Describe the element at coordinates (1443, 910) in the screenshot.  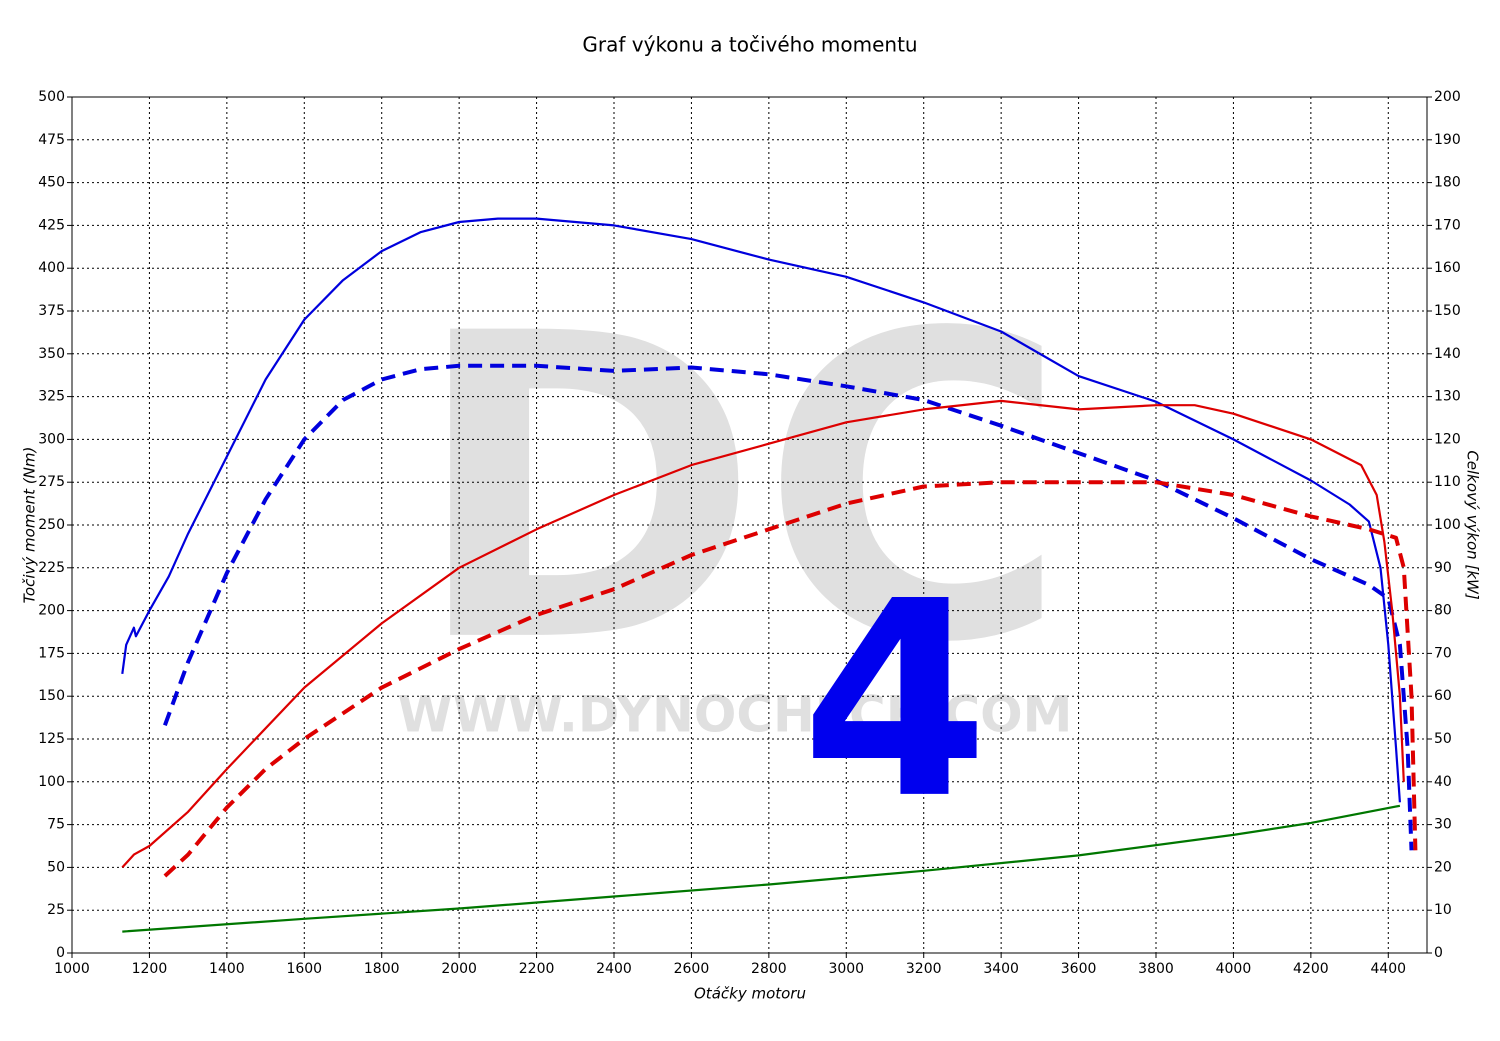
I see `y2-tick-label: 10` at that location.